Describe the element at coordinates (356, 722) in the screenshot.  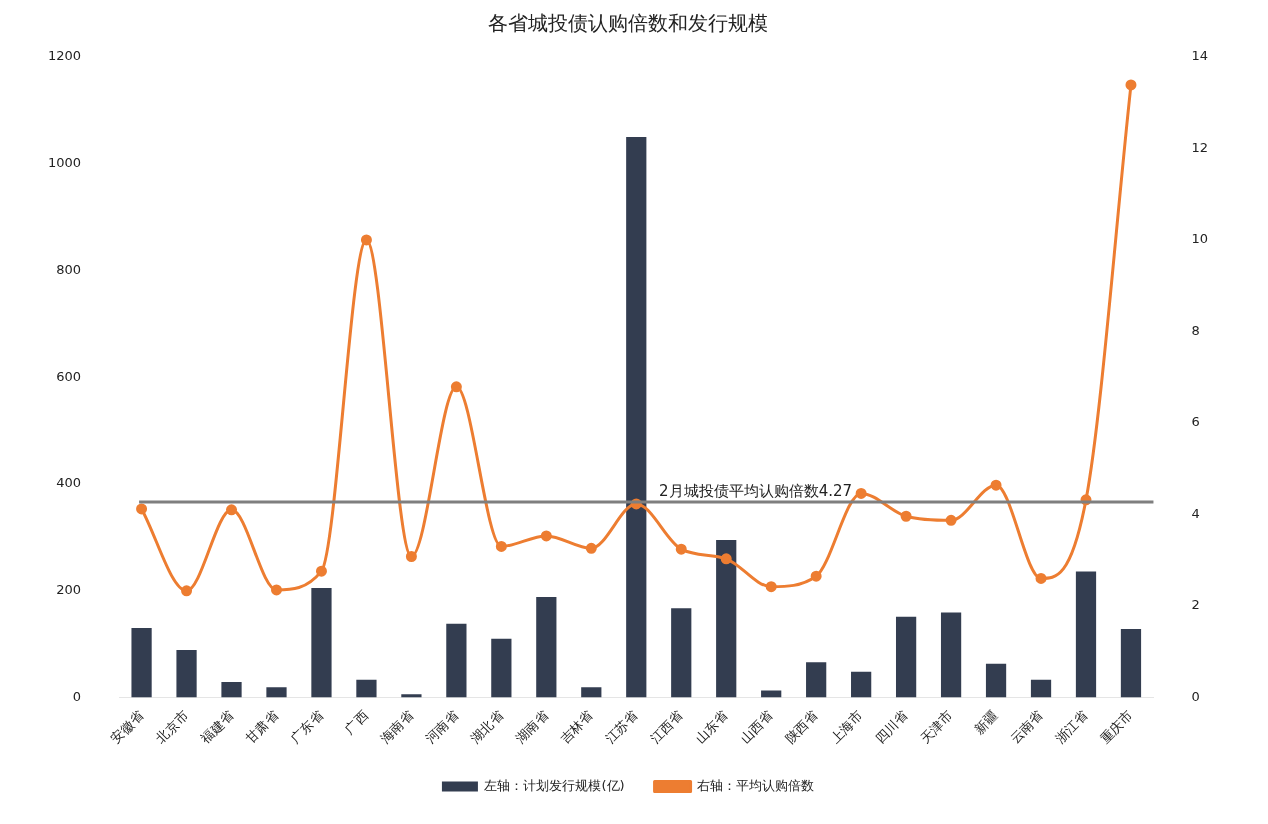
I see `x-tick-label: 广西` at that location.